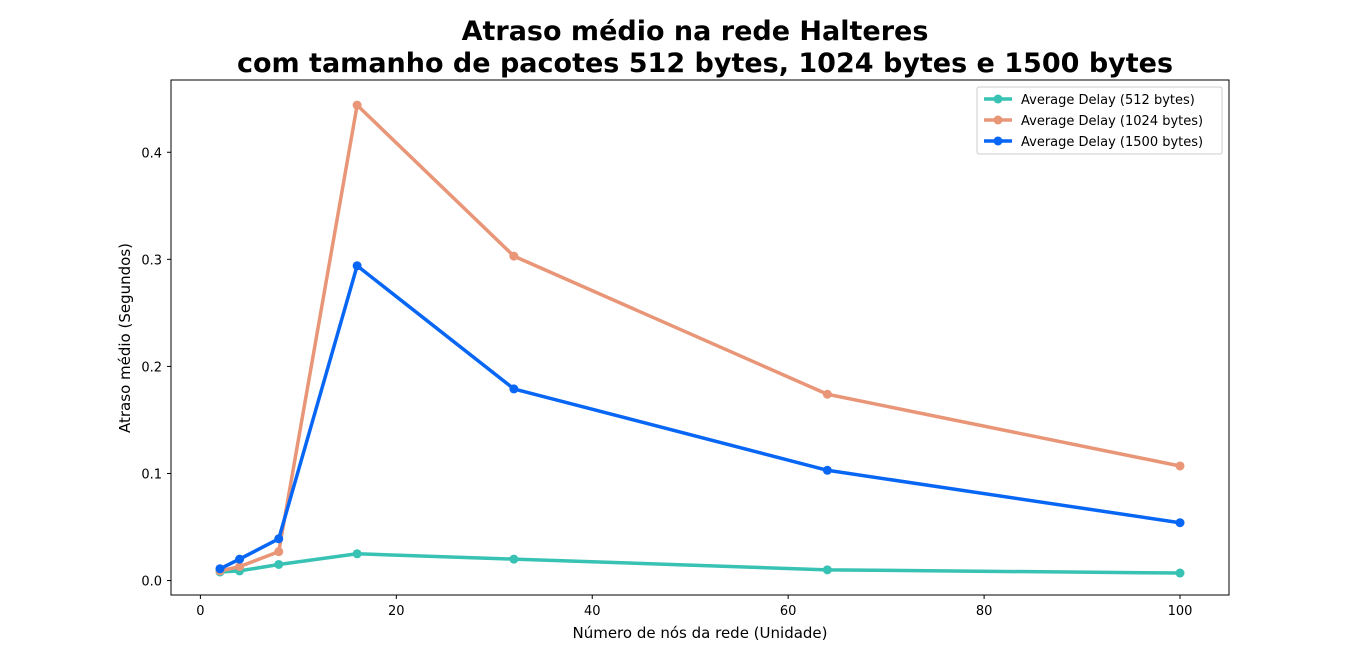  I want to click on x-tick-label: 0, so click(200, 611).